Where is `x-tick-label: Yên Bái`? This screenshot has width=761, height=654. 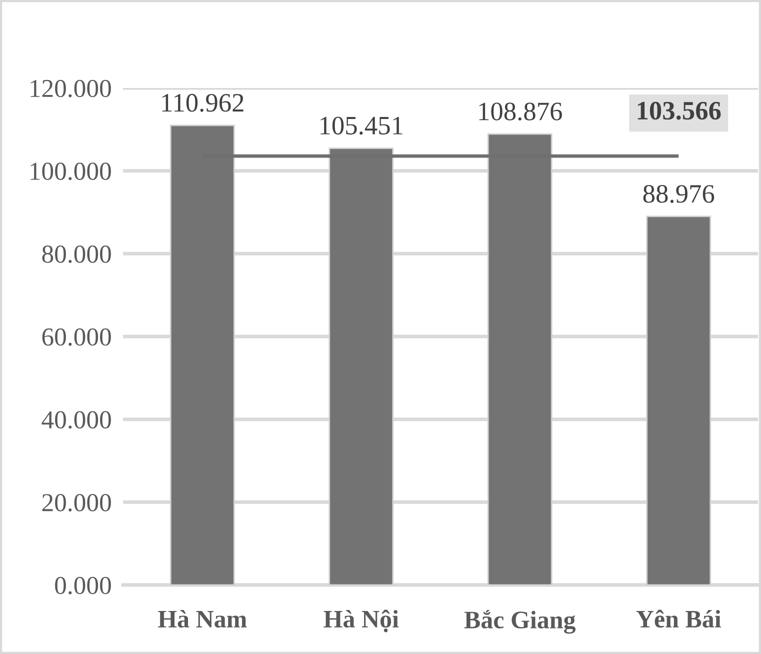
x-tick-label: Yên Bái is located at coordinates (678, 619).